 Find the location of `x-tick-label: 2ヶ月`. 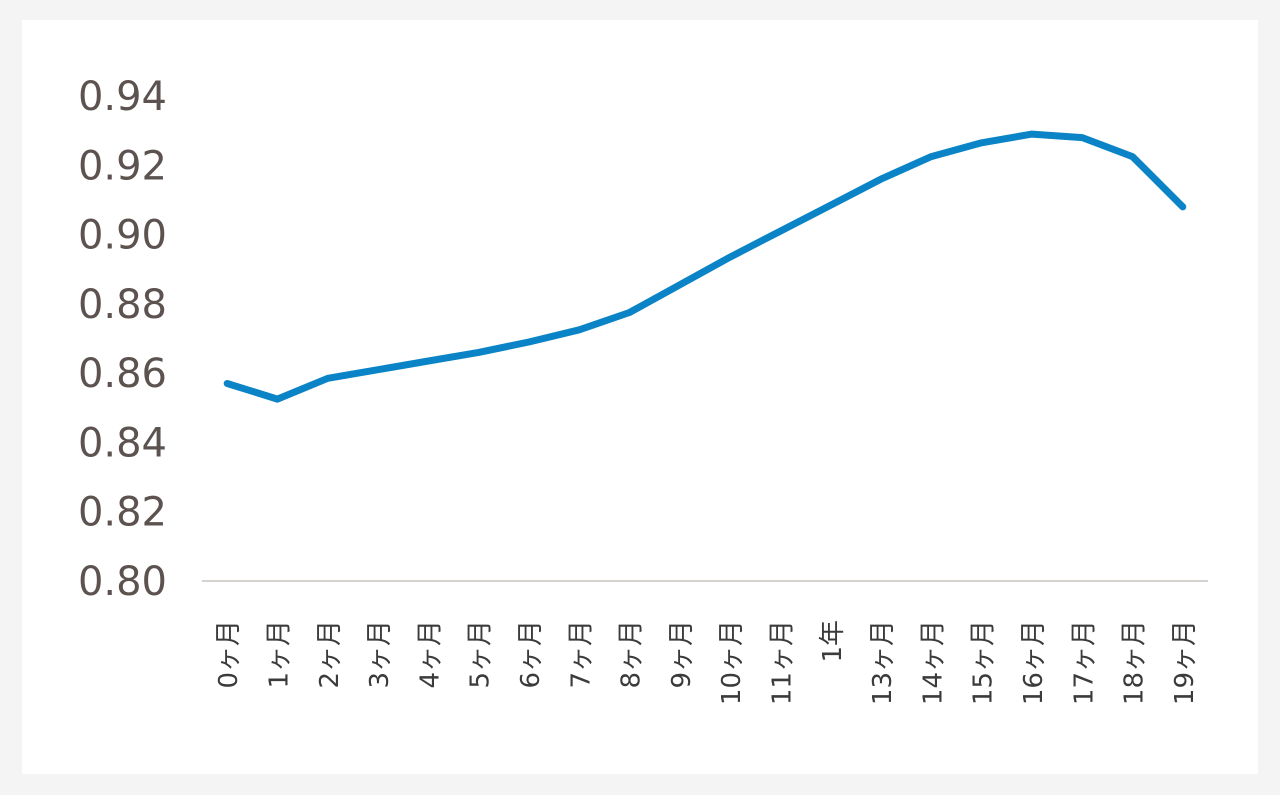

x-tick-label: 2ヶ月 is located at coordinates (330, 654).